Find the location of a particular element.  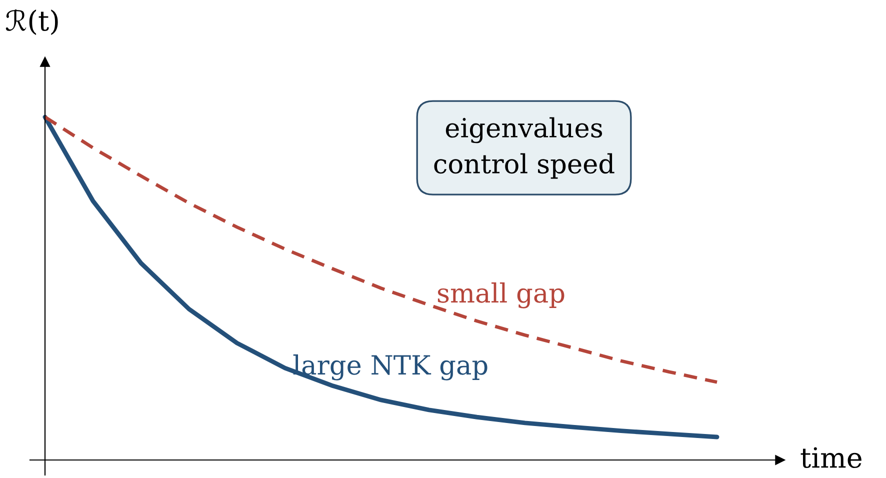

annotation: eigenvalues control speed is located at coordinates (524, 148).